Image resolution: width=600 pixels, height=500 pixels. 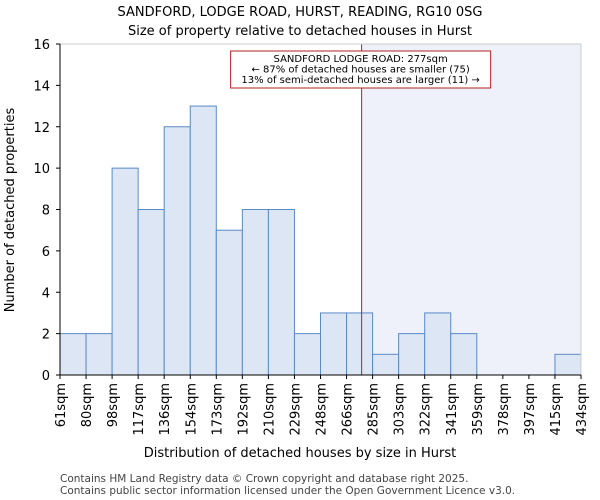 What do you see at coordinates (400, 409) in the screenshot?
I see `x-tick-label: 303sqm` at bounding box center [400, 409].